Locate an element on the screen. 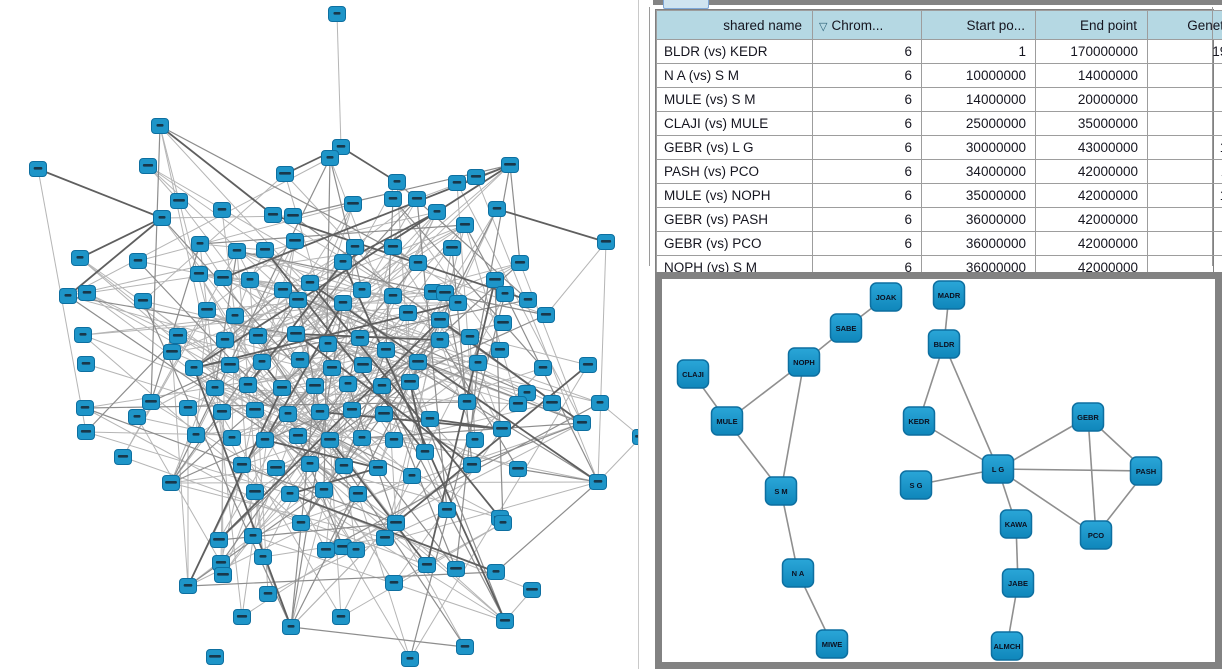 This screenshot has width=1222, height=669. network-node-mule: MULE is located at coordinates (727, 421).